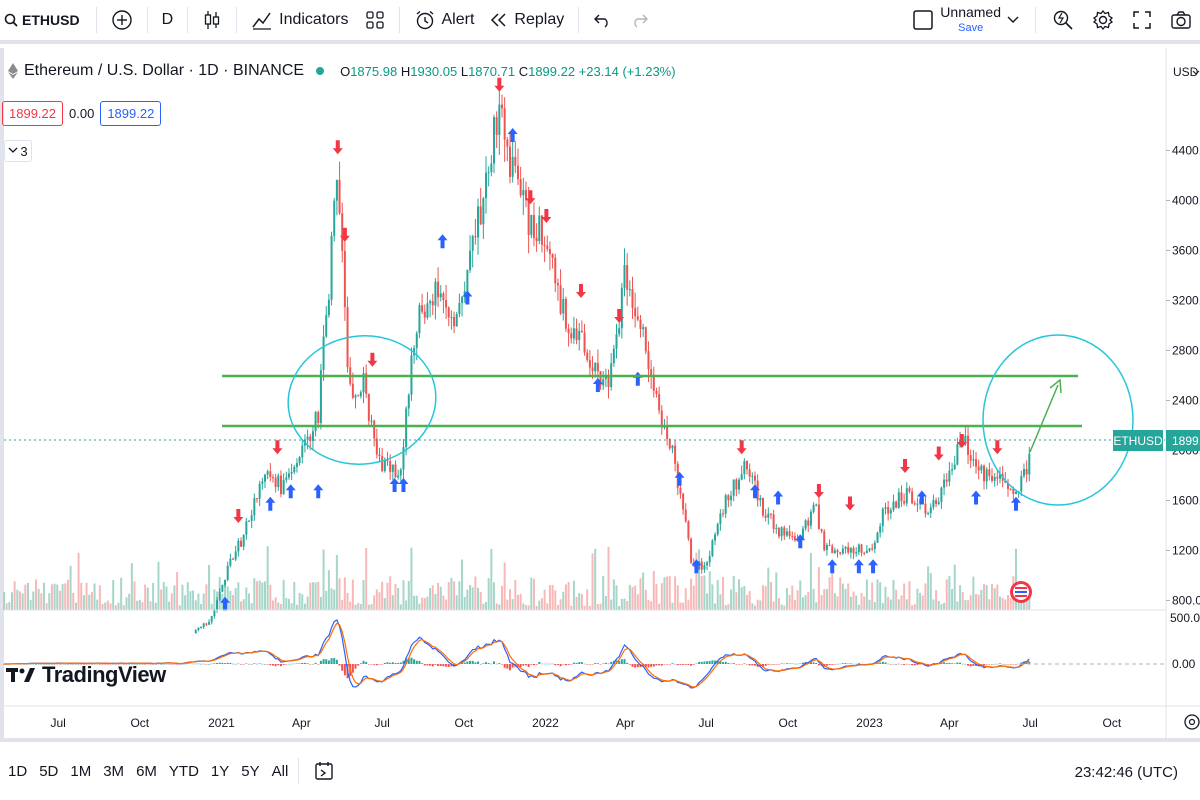 The width and height of the screenshot is (1200, 800). Describe the element at coordinates (1186, 72) in the screenshot. I see `currency-label: USD` at that location.